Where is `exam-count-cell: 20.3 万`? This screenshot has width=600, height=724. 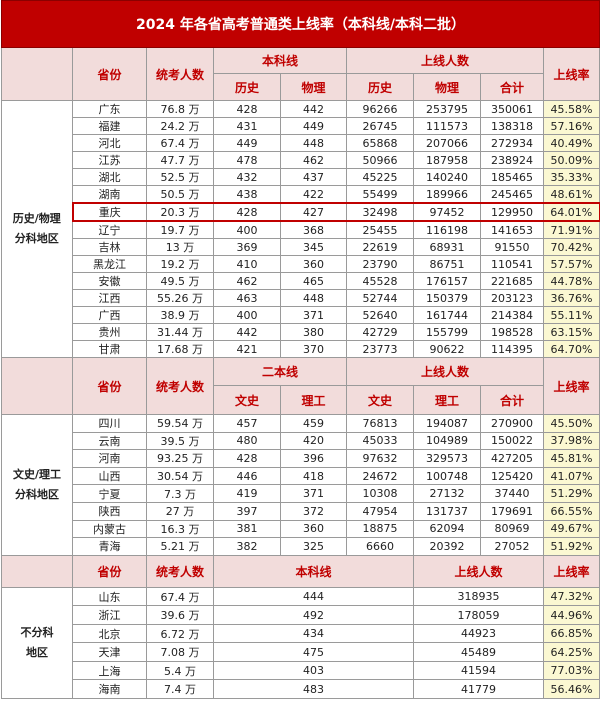
exam-count-cell: 20.3 万 is located at coordinates (180, 212).